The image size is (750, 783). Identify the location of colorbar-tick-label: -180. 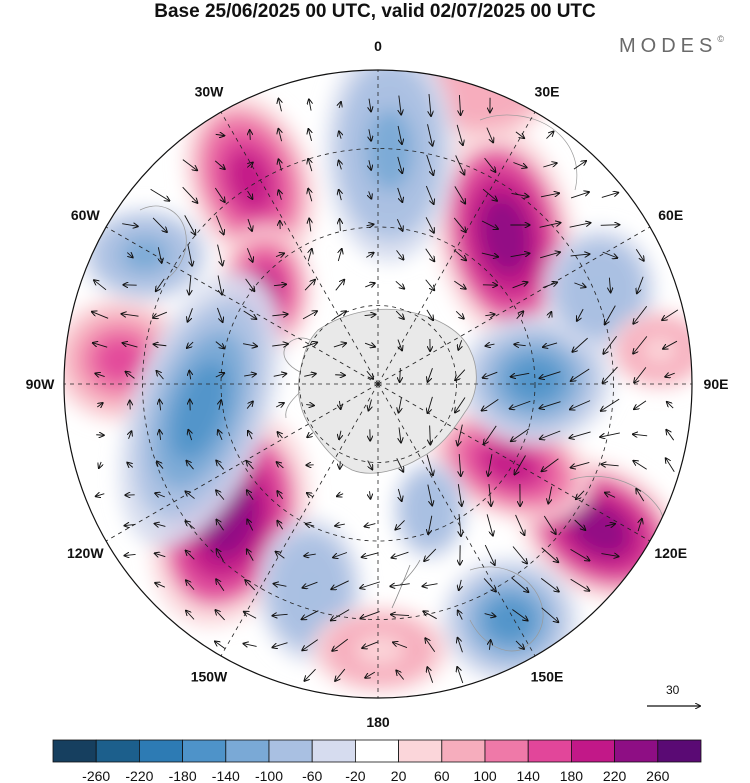
(183, 775).